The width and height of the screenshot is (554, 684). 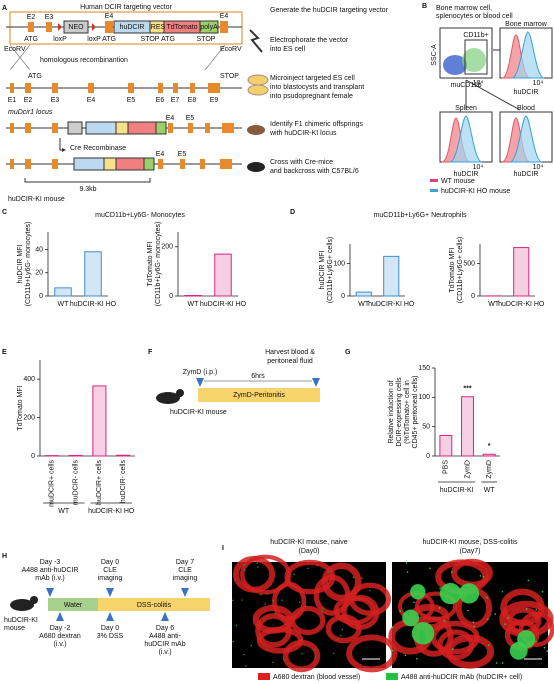 What do you see at coordinates (316, 124) in the screenshot?
I see `label: Identify F1 chimeric offsprings` at bounding box center [316, 124].